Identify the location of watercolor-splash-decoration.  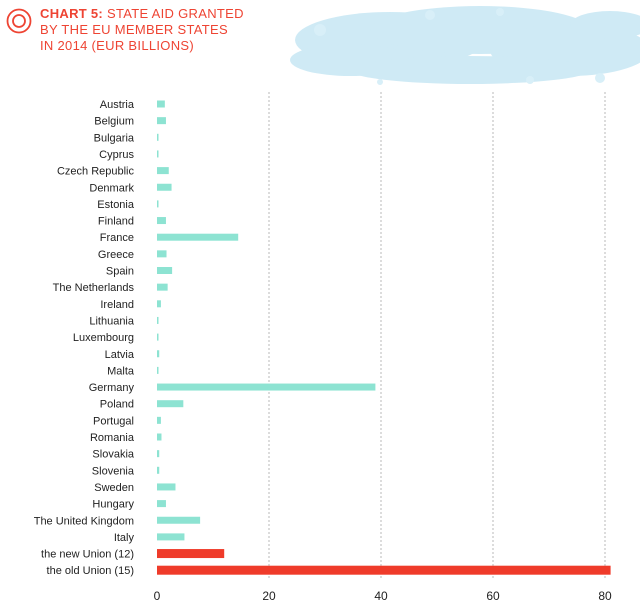
(465, 45).